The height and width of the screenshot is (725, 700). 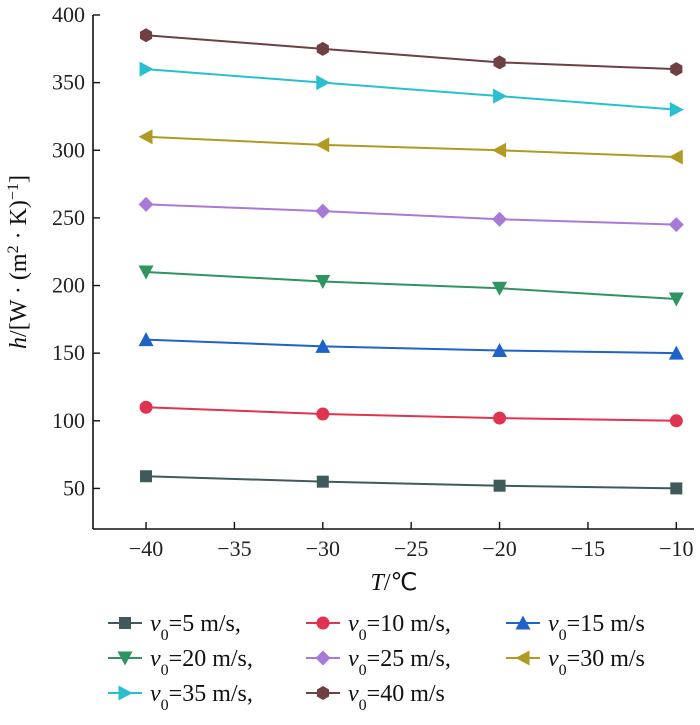 I want to click on legend-label: v0=25 m/s,, so click(x=399, y=662).